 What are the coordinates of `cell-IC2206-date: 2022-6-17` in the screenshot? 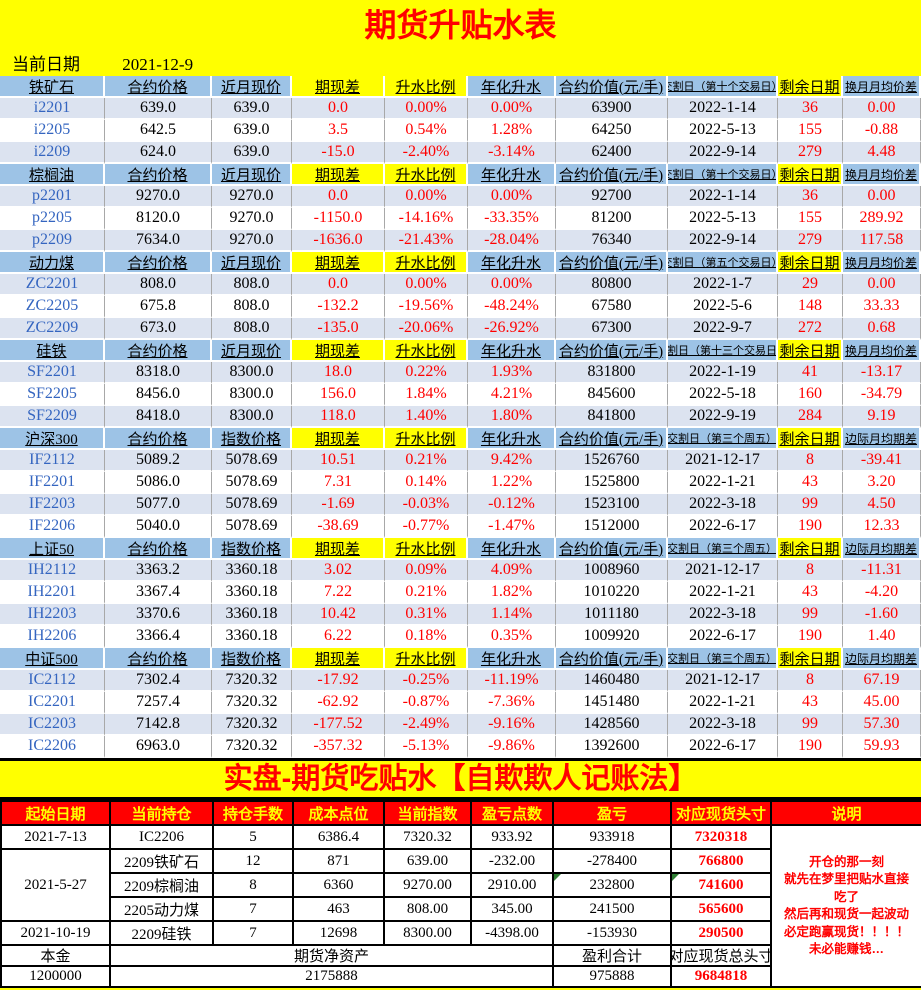 It's located at (723, 747).